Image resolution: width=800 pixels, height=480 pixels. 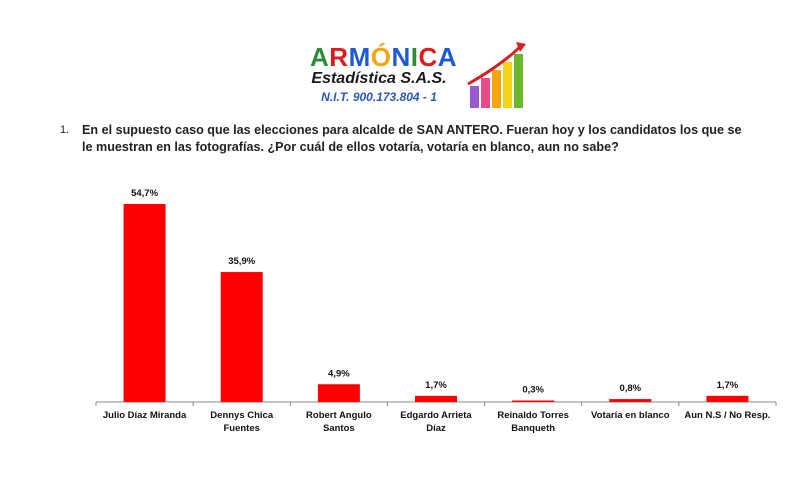 What do you see at coordinates (496, 75) in the screenshot?
I see `growth-chart-icon` at bounding box center [496, 75].